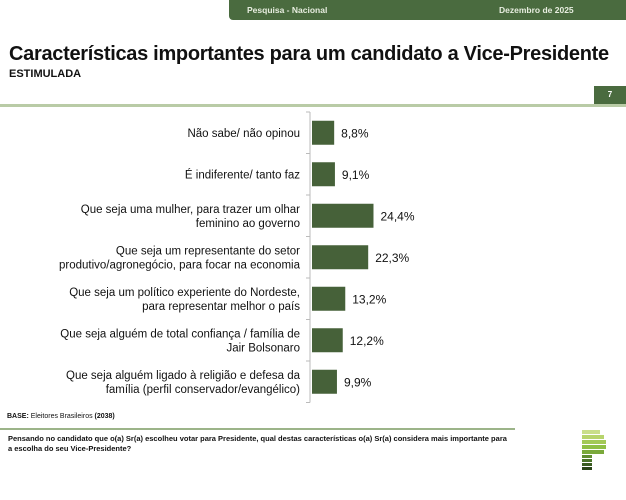 Image resolution: width=626 pixels, height=500 pixels. Describe the element at coordinates (367, 341) in the screenshot. I see `data-label: 12,2%` at that location.